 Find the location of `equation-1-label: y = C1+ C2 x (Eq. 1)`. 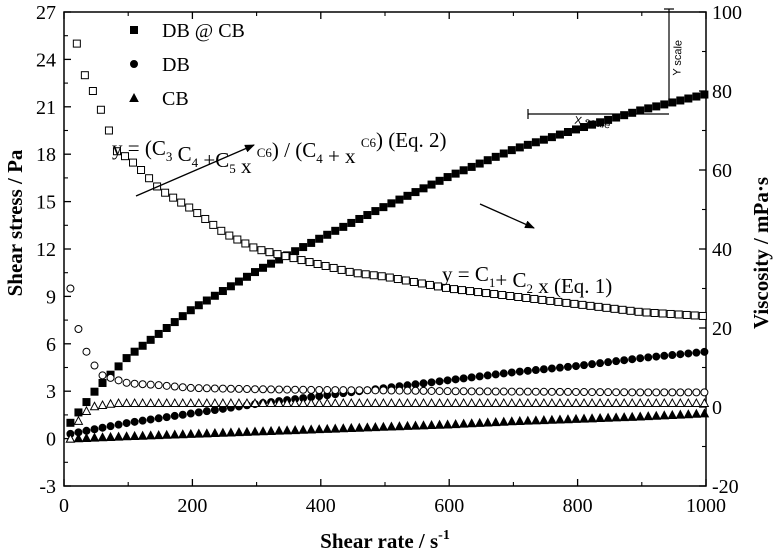

equation-1-label: y = C1+ C2 x (Eq. 1) is located at coordinates (527, 280).